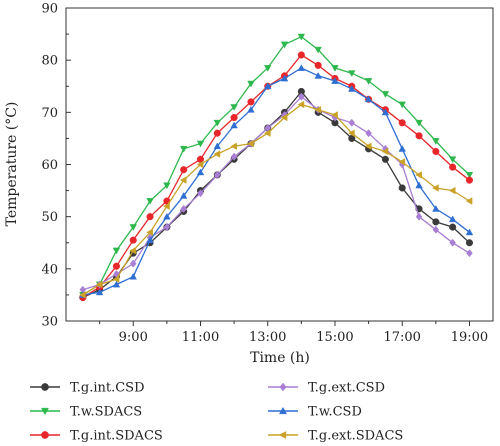 This screenshot has width=500, height=446. What do you see at coordinates (469, 337) in the screenshot?
I see `x-tick-label: 19:00` at bounding box center [469, 337].